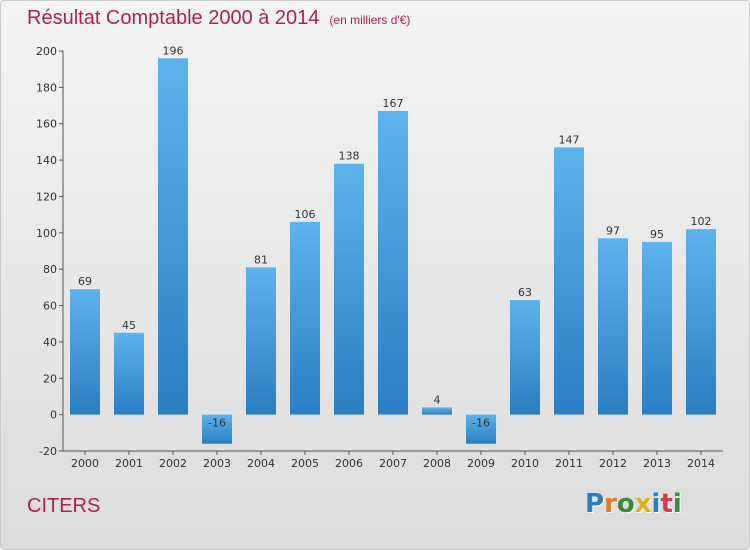 The width and height of the screenshot is (750, 550). I want to click on y-tick-label: 160, so click(46, 124).